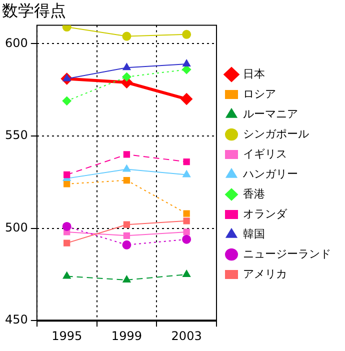 The height and width of the screenshot is (351, 345). I want to click on x-tick-label: 1999, so click(126, 335).